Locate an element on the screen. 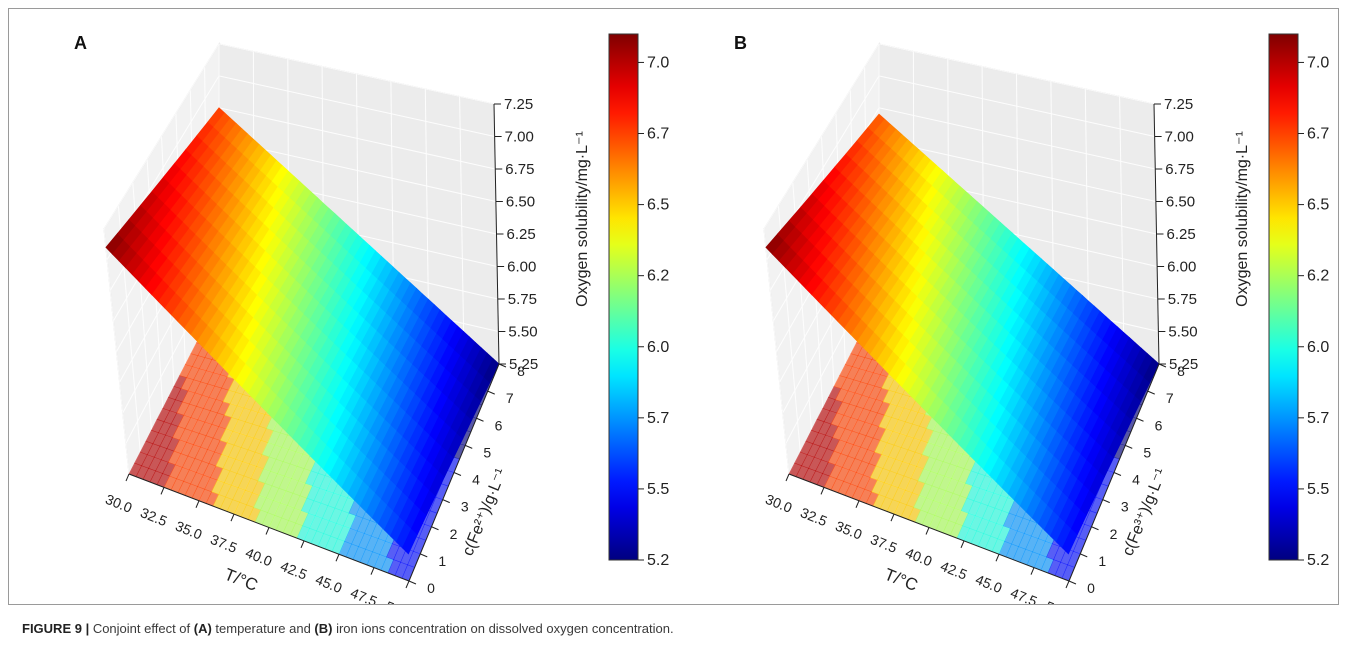 The image size is (1347, 652). colorbar-tick-label: 5.25 is located at coordinates (658, 560).